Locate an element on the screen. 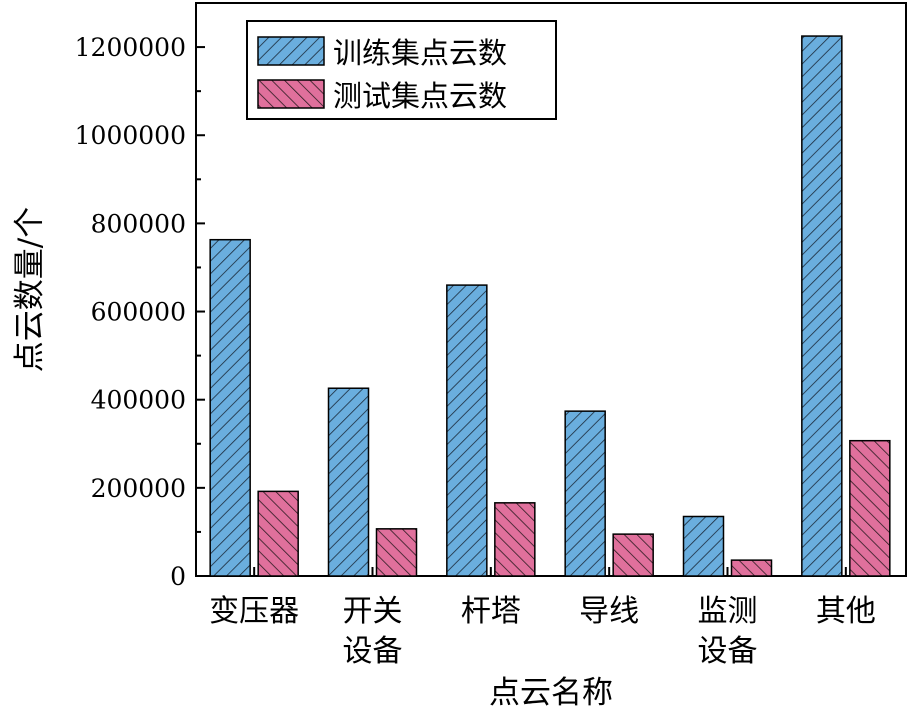 Image resolution: width=909 pixels, height=712 pixels. y-tick-label: 1200000 is located at coordinates (130, 47).